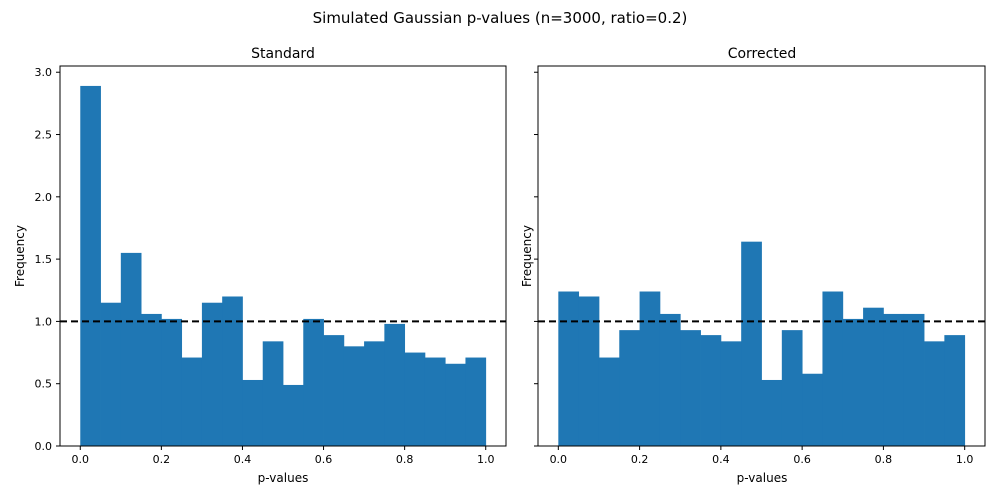  I want to click on y-tick-label: 2.0, so click(44, 197).